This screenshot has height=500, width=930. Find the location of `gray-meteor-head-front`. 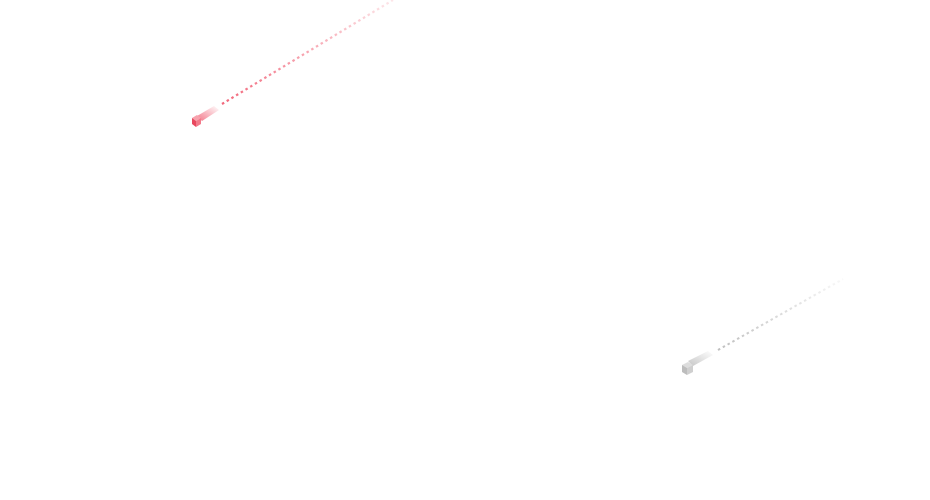

gray-meteor-head-front is located at coordinates (684, 370).